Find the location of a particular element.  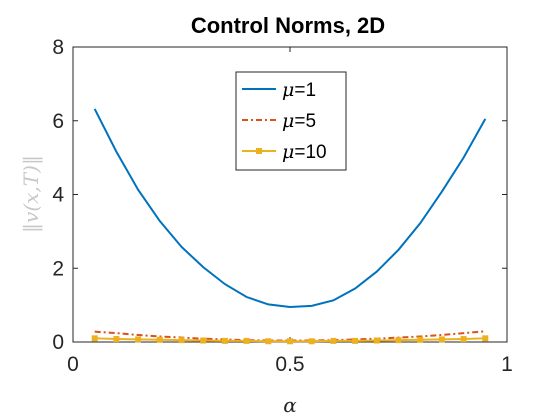

chart-title: Control Norms, 2D is located at coordinates (288, 25).